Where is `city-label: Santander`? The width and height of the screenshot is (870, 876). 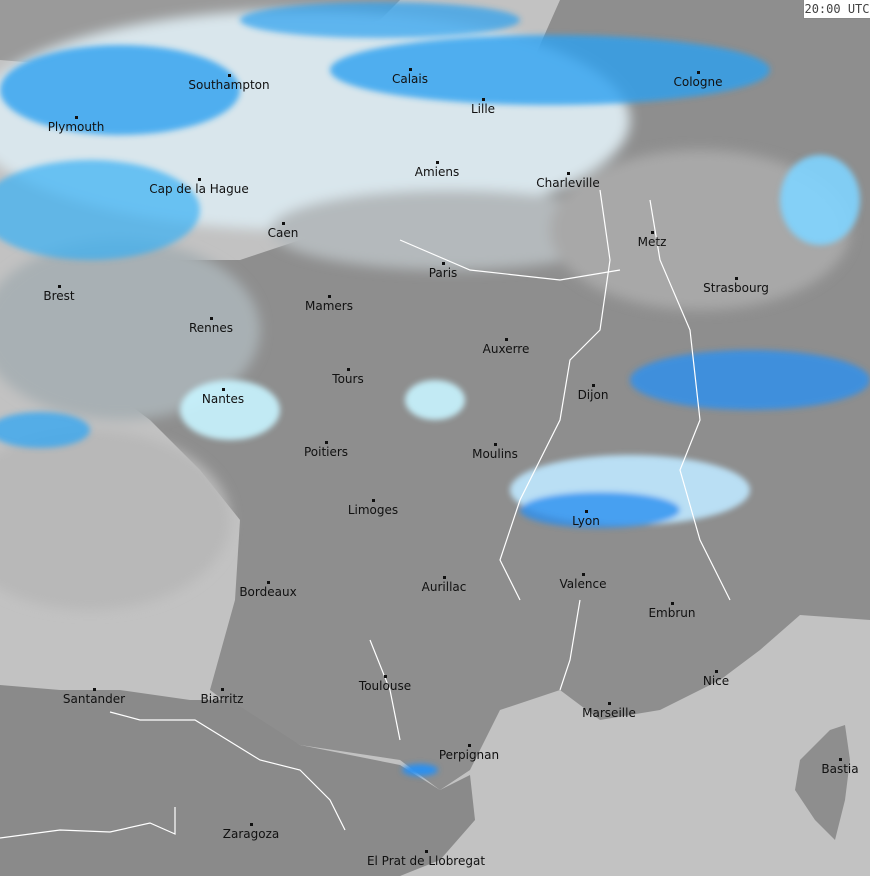
city-label: Santander is located at coordinates (94, 699).